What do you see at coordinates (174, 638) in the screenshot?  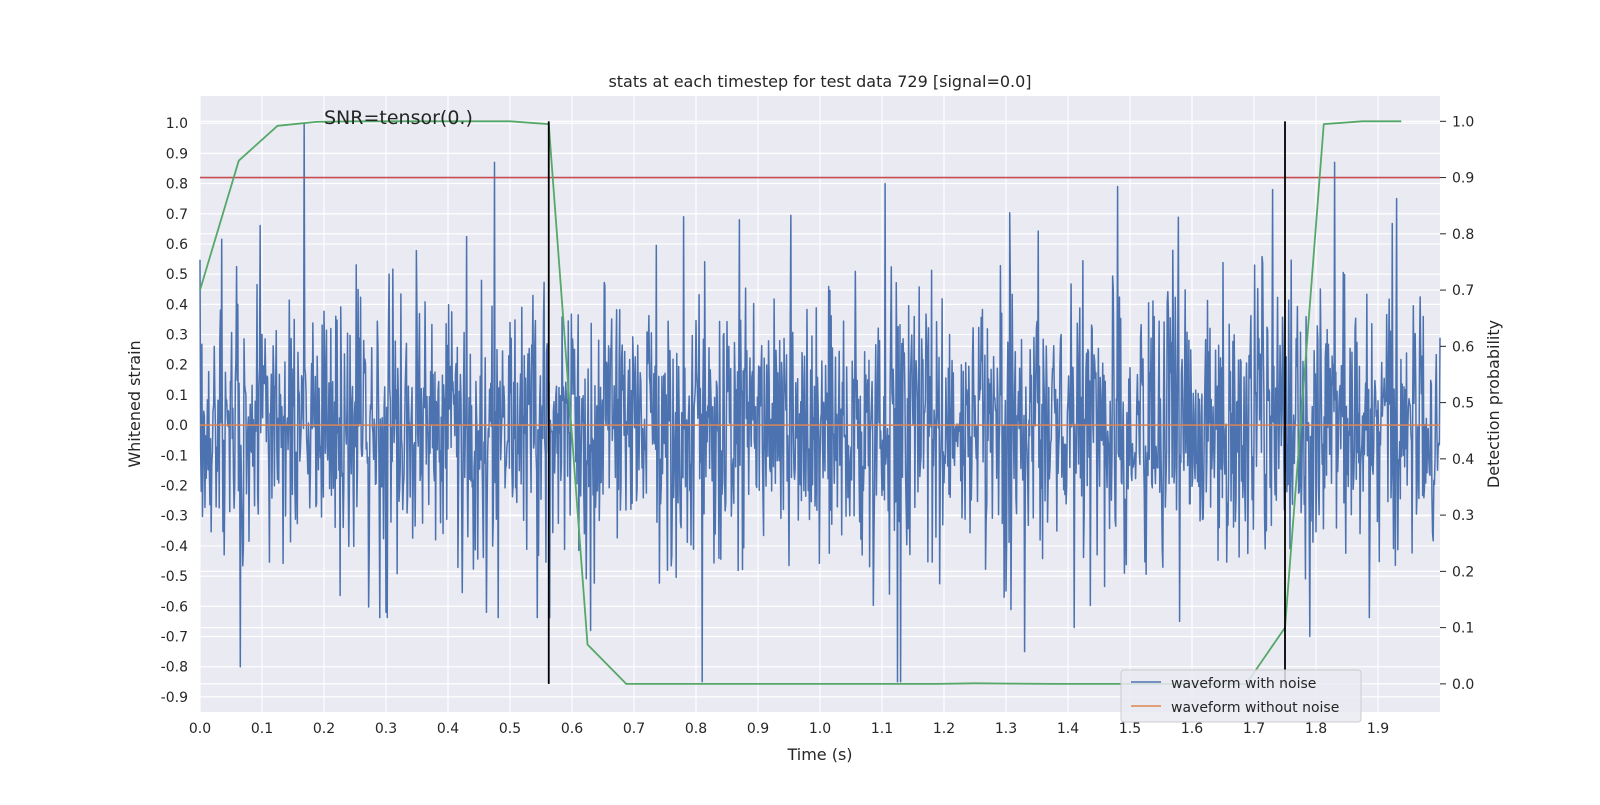 I see `y-tick-label: -0.7` at bounding box center [174, 638].